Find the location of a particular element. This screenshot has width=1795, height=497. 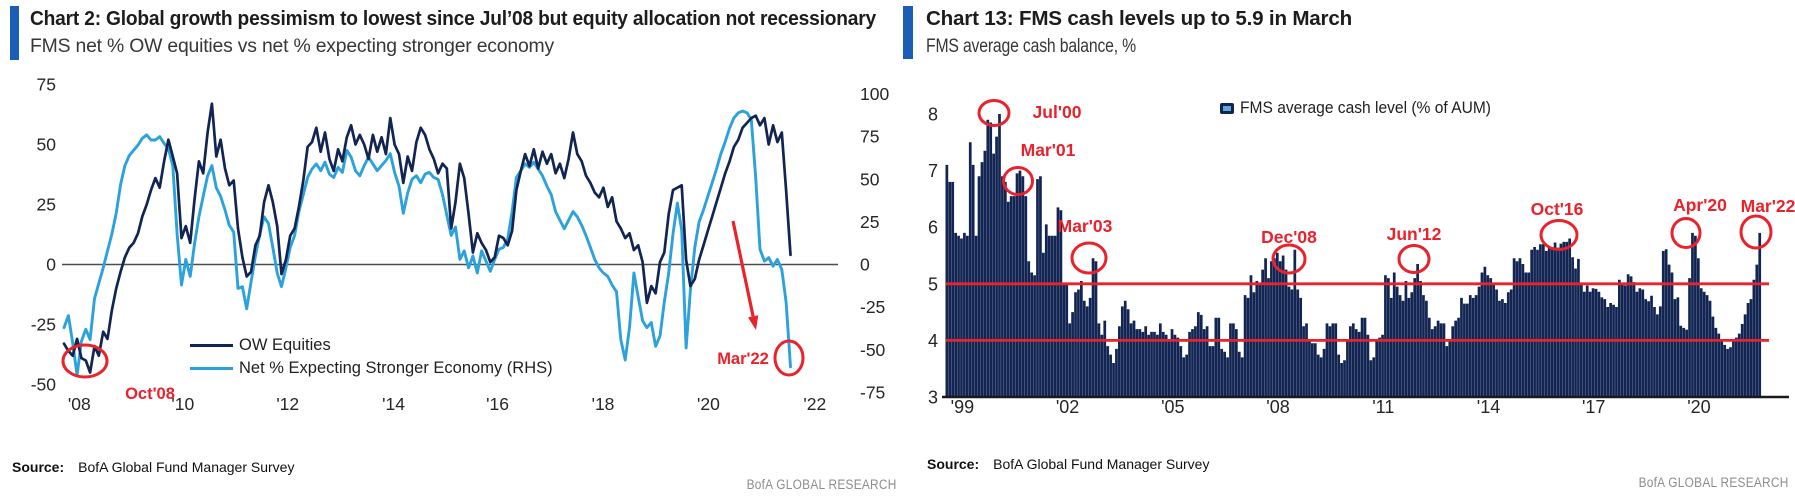

left-axis-tick-label: 25 is located at coordinates (46, 205).